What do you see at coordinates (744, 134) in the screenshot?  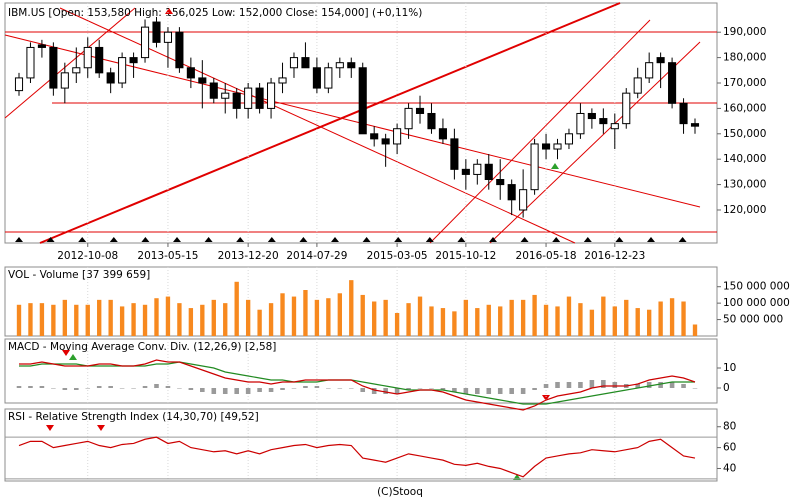 I see `y-tick-label: 150,000` at bounding box center [744, 134].